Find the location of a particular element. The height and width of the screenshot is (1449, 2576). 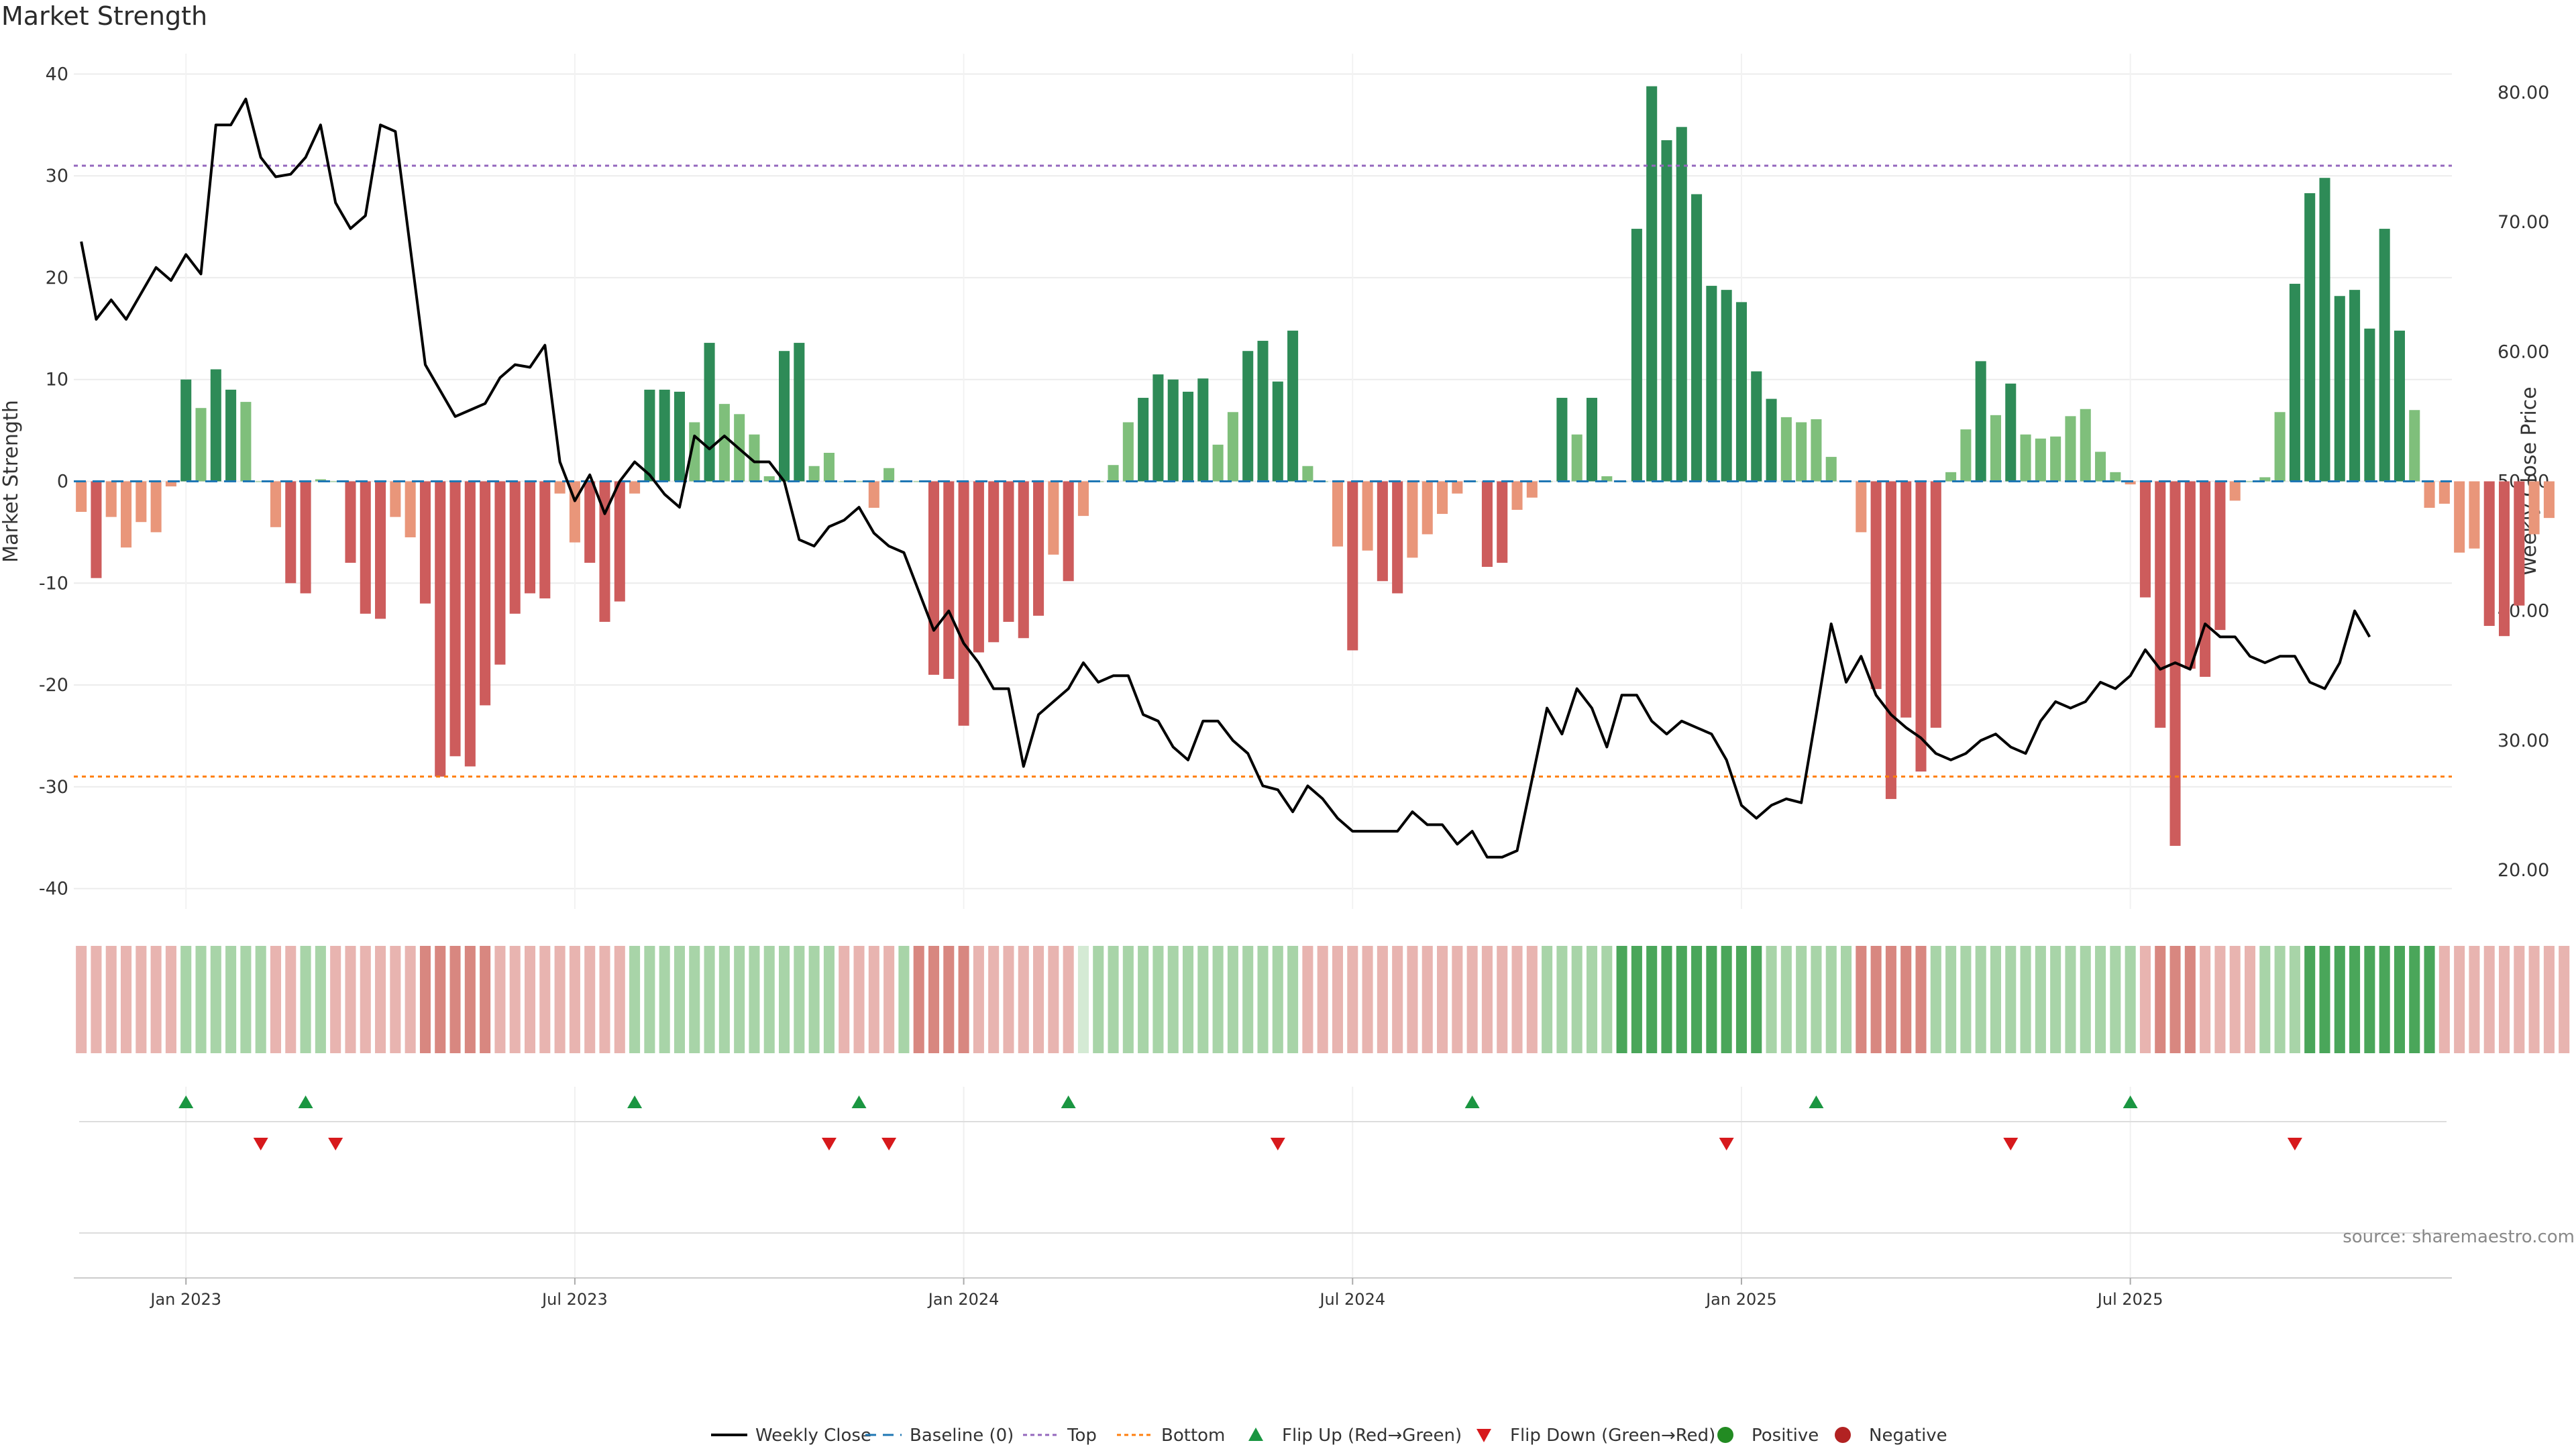

x-tick-label: Jul 2023 is located at coordinates (574, 1299).